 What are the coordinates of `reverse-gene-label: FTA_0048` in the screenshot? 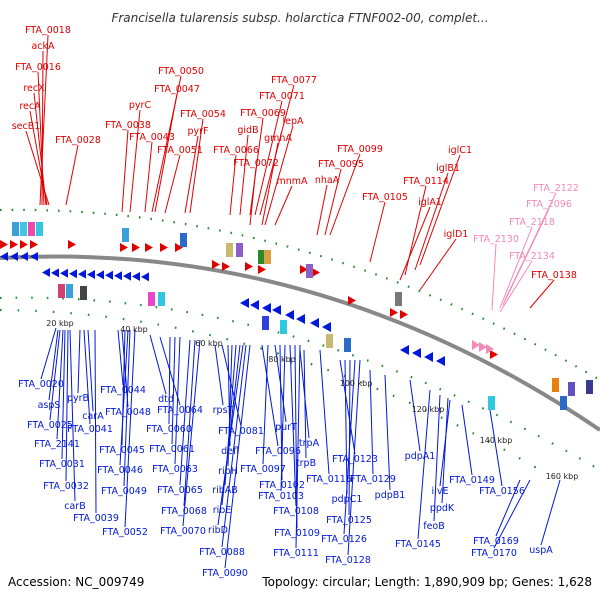 It's located at (128, 412).